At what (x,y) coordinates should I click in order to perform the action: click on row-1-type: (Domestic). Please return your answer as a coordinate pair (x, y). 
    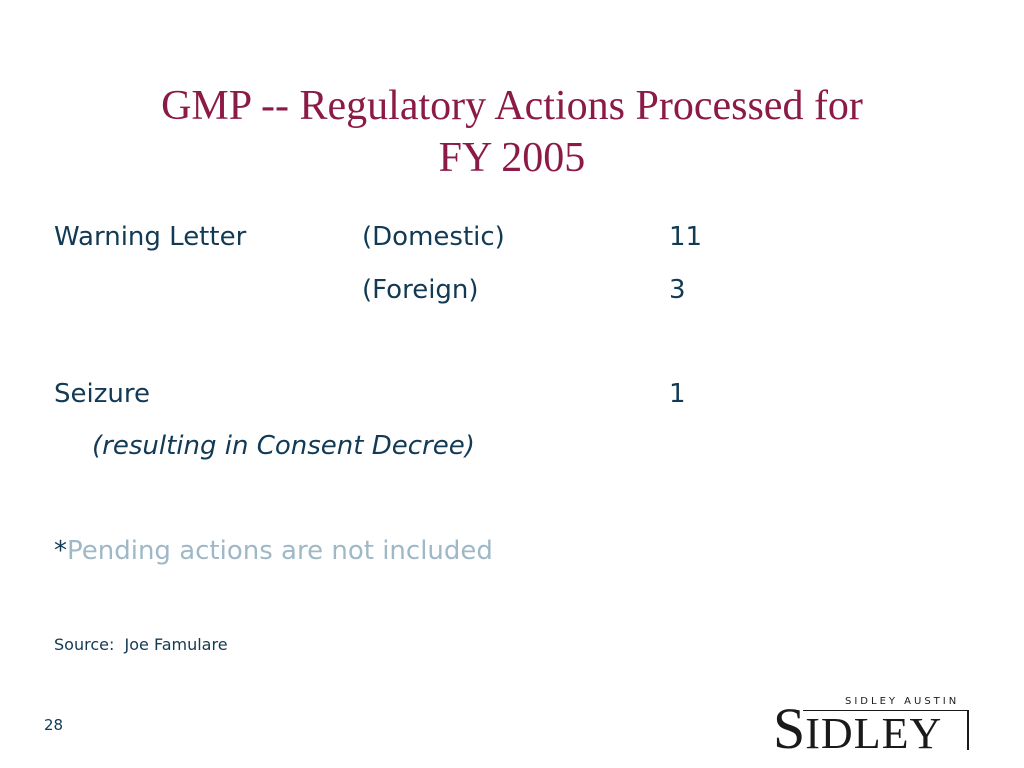
    Looking at the image, I should click on (433, 237).